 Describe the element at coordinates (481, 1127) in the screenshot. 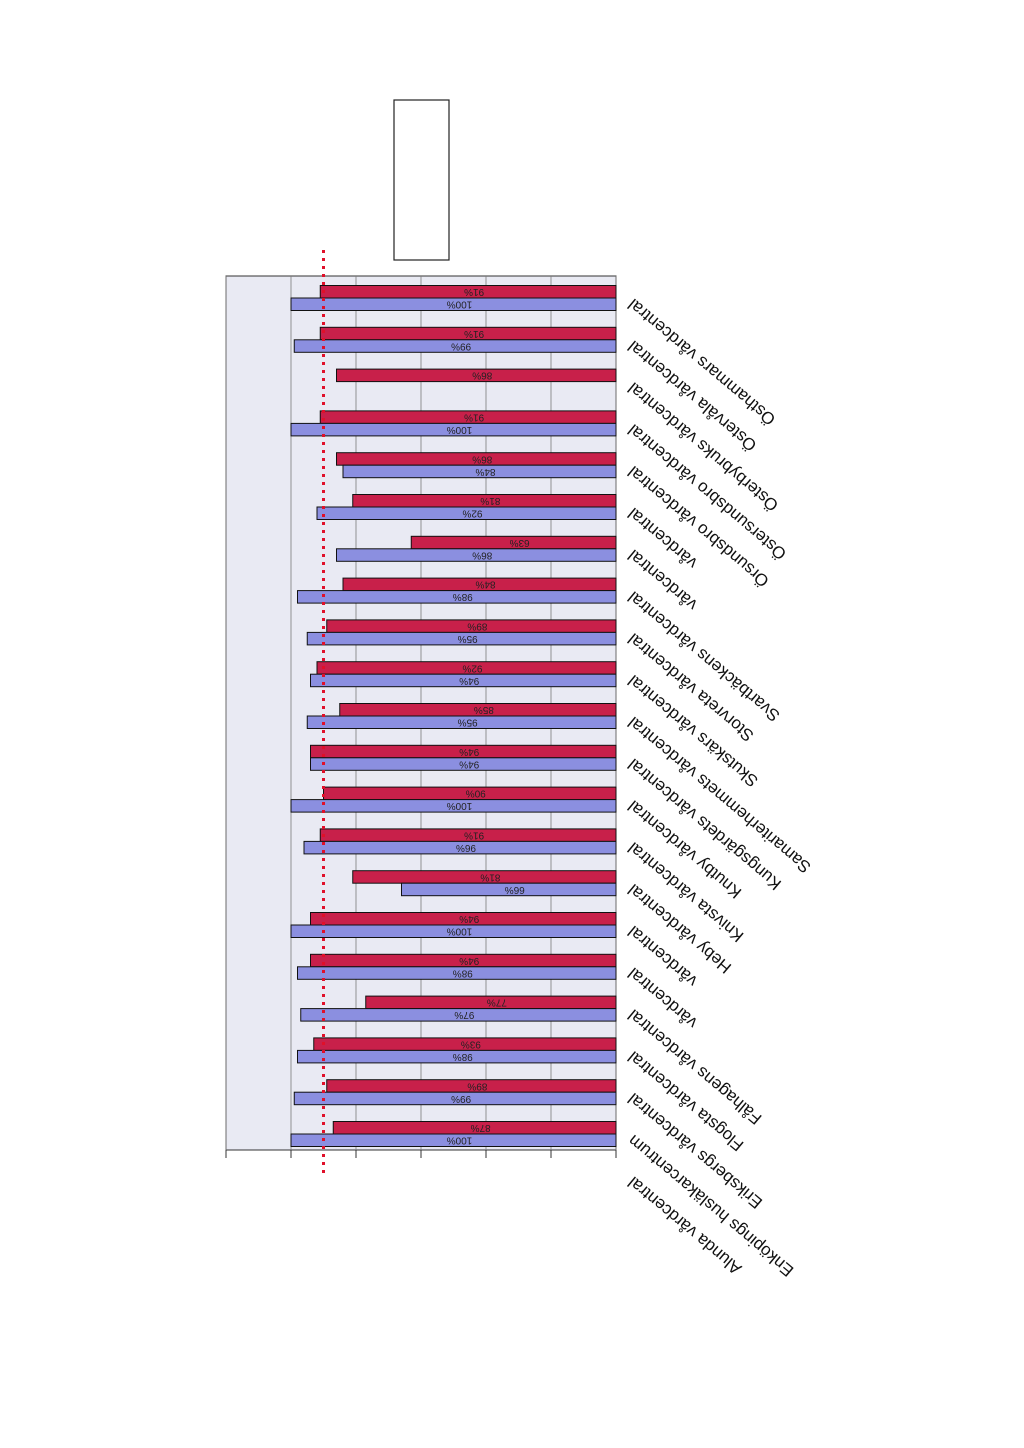

I see `data-label-red: 87%` at that location.